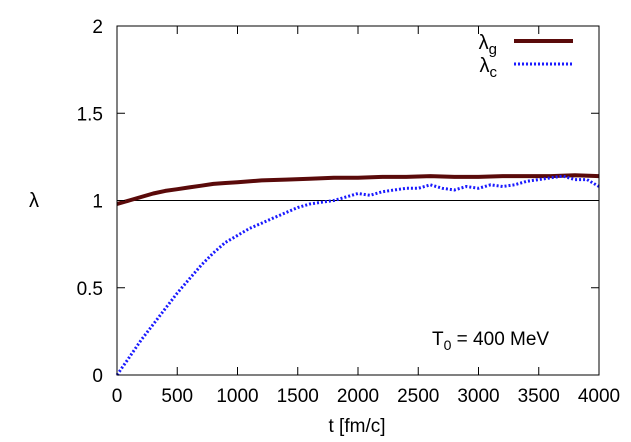 The height and width of the screenshot is (442, 631). I want to click on x-tick-label: 1500, so click(298, 396).